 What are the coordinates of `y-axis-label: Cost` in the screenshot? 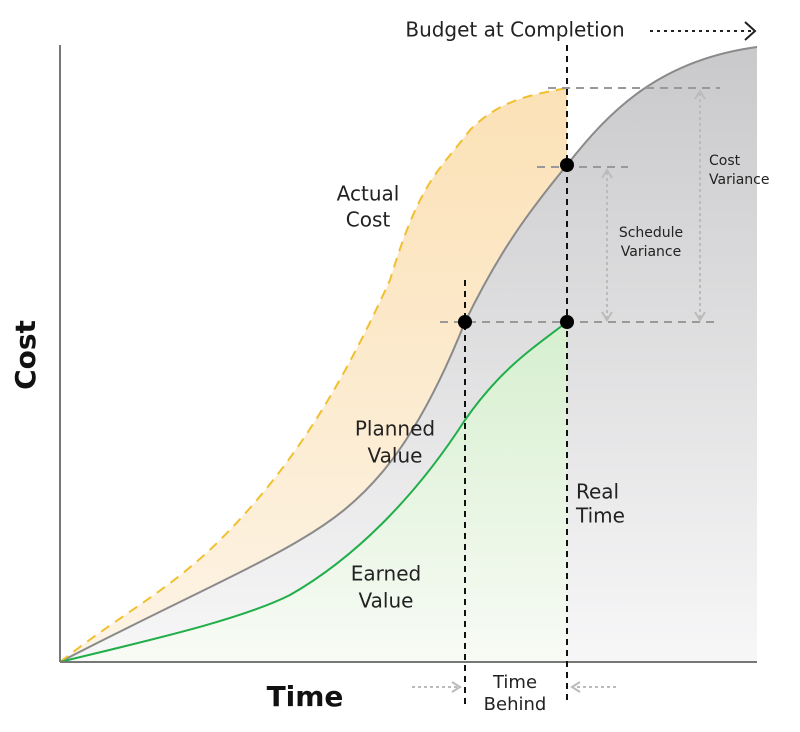 It's located at (25, 355).